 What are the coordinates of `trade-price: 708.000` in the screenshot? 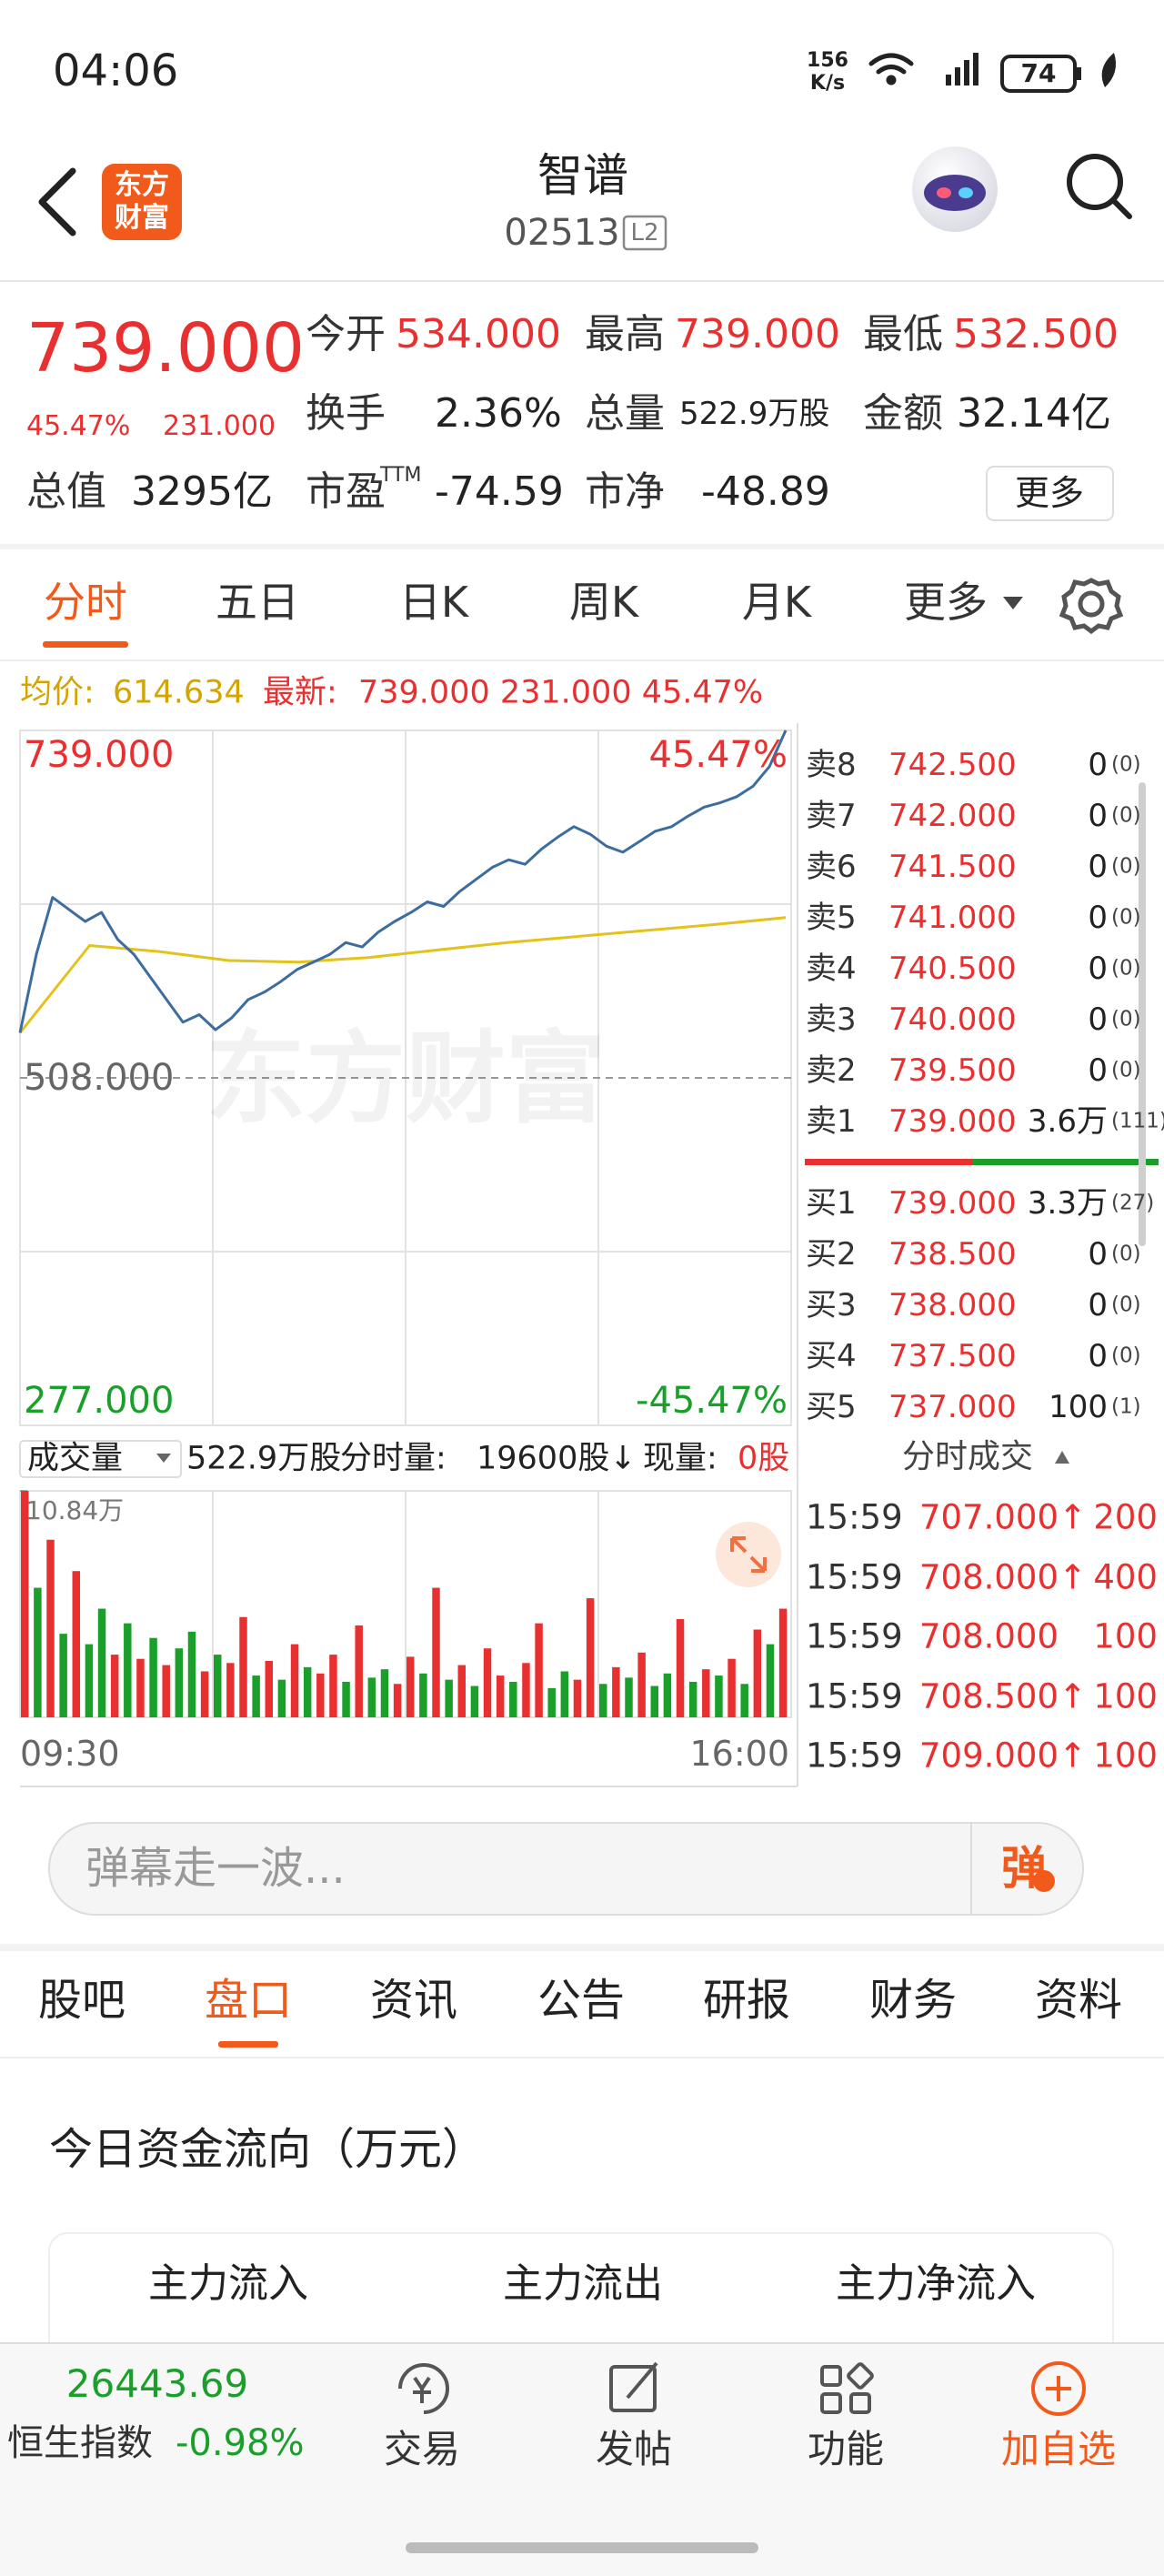 It's located at (989, 1636).